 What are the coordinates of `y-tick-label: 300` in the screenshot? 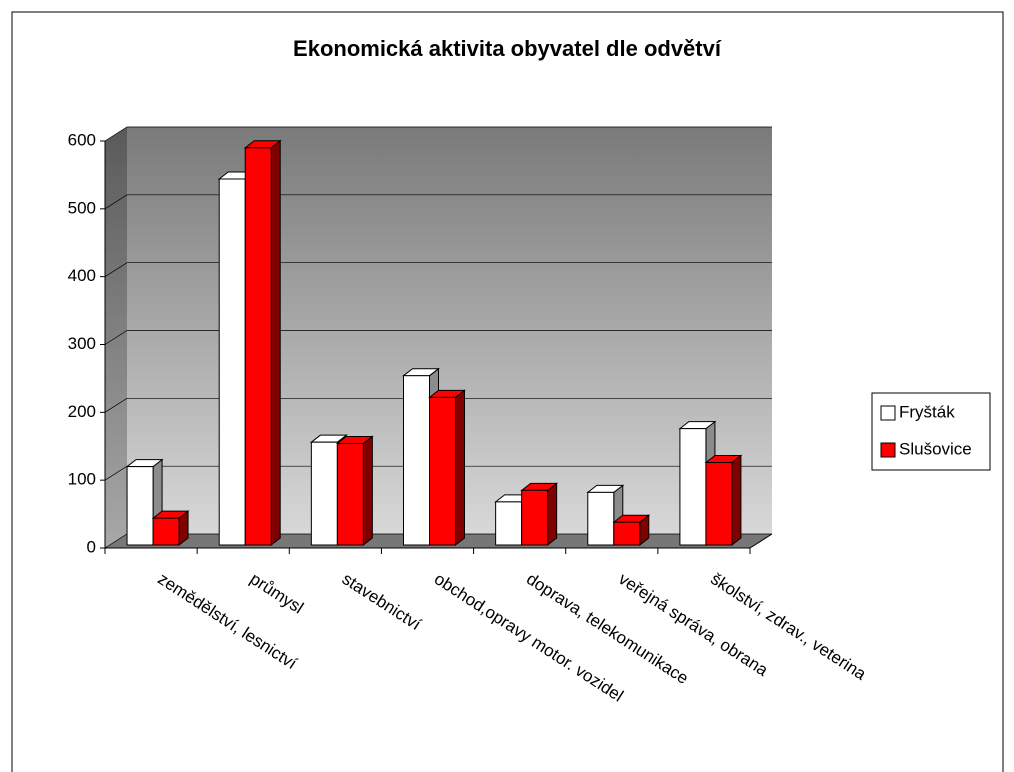 It's located at (82, 343).